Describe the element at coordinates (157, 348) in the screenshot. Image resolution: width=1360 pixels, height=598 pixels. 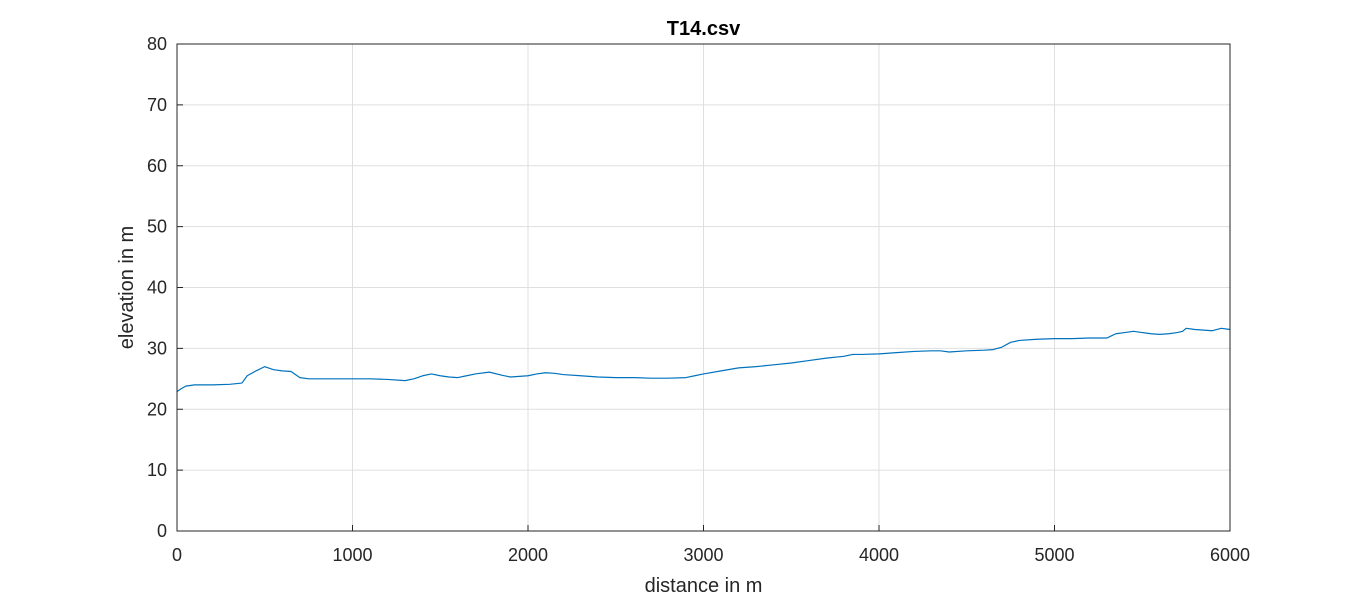
I see `y-tick-label: 30` at that location.